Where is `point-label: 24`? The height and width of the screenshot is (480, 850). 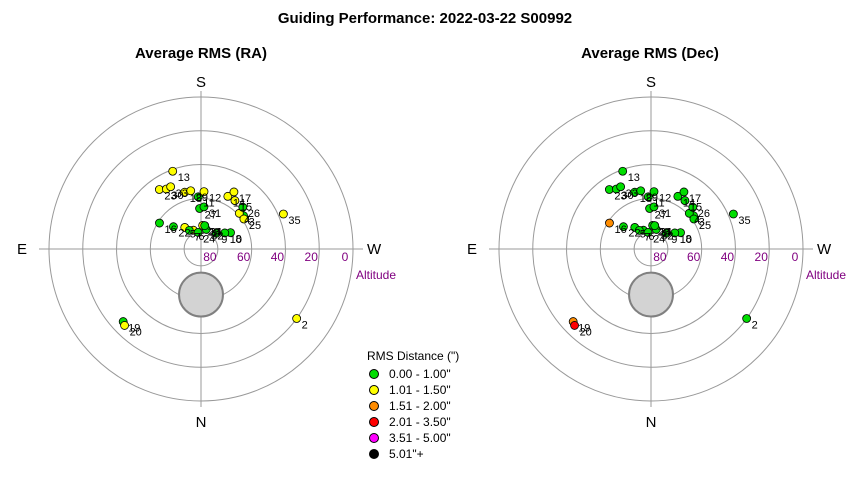 point-label: 24 is located at coordinates (209, 239).